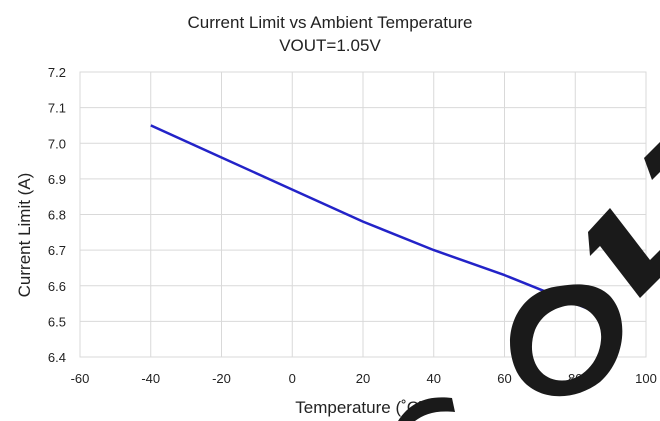 The width and height of the screenshot is (660, 421). What do you see at coordinates (624, 253) in the screenshot?
I see `watermark-letter-n` at bounding box center [624, 253].